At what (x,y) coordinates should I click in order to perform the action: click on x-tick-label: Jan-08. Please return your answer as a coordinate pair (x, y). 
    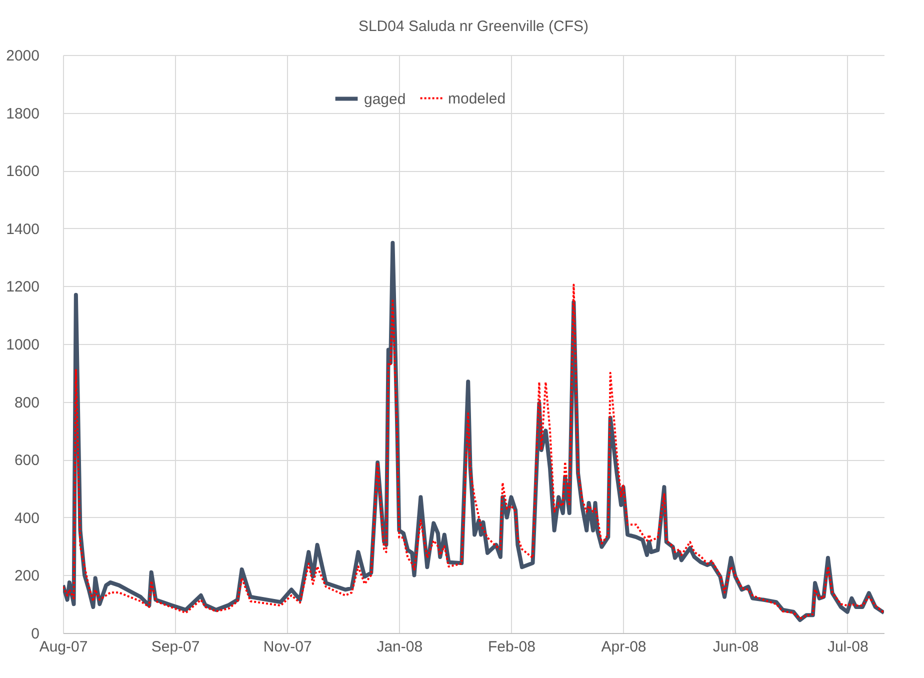
    Looking at the image, I should click on (399, 647).